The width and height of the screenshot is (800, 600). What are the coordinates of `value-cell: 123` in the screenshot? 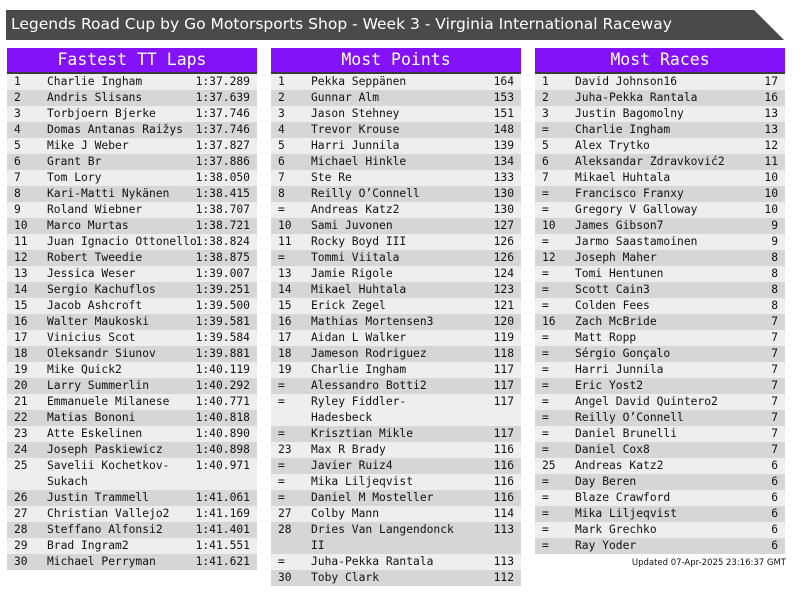 It's located at (503, 289).